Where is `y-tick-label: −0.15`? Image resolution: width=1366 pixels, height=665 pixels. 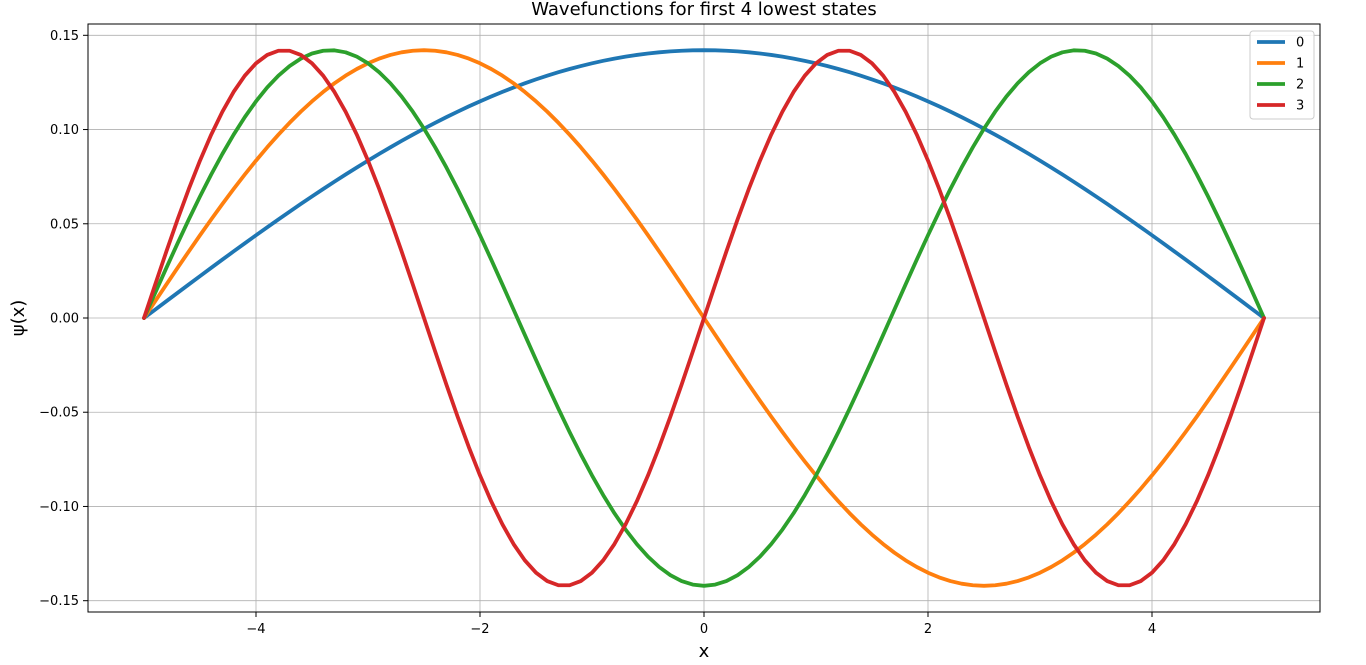
y-tick-label: −0.15 is located at coordinates (59, 601).